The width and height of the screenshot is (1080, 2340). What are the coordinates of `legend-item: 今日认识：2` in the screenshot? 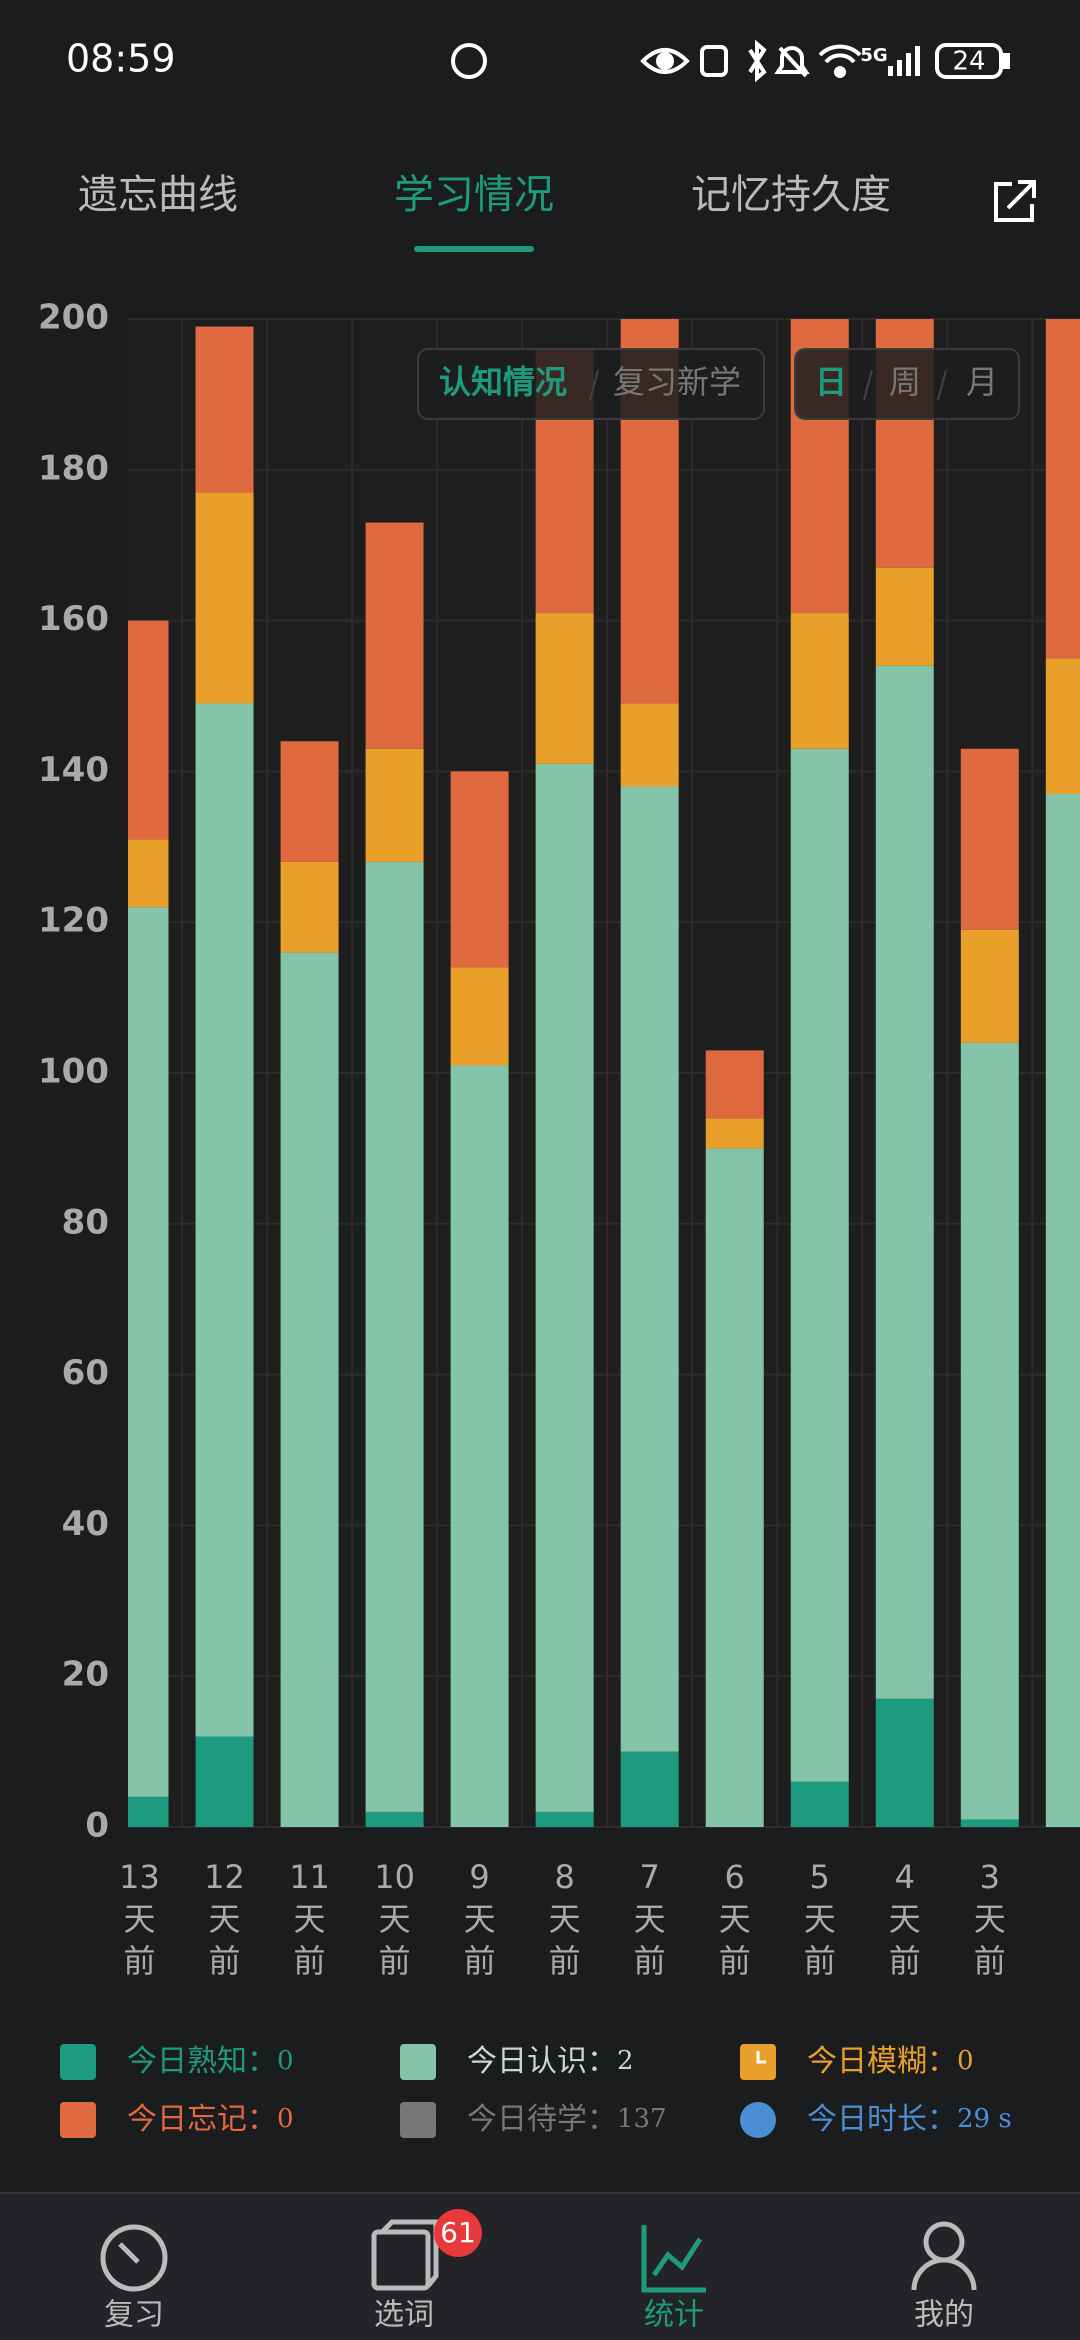 It's located at (550, 2061).